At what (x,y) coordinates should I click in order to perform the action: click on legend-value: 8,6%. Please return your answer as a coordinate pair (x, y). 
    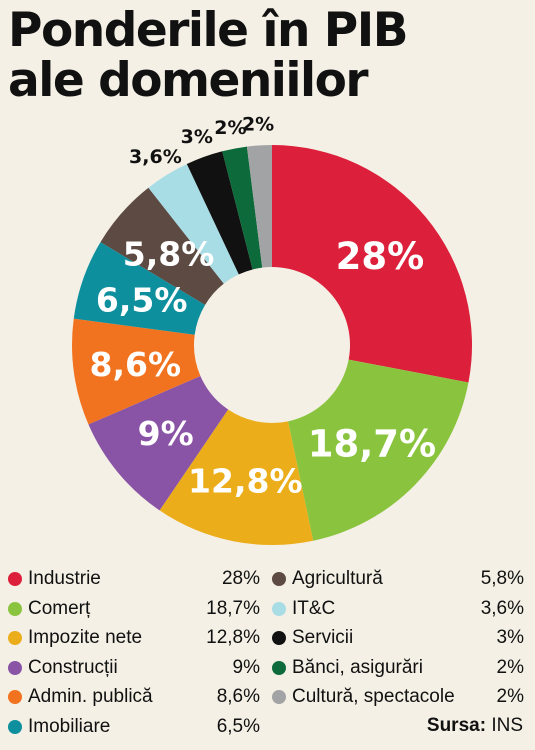
    Looking at the image, I should click on (238, 696).